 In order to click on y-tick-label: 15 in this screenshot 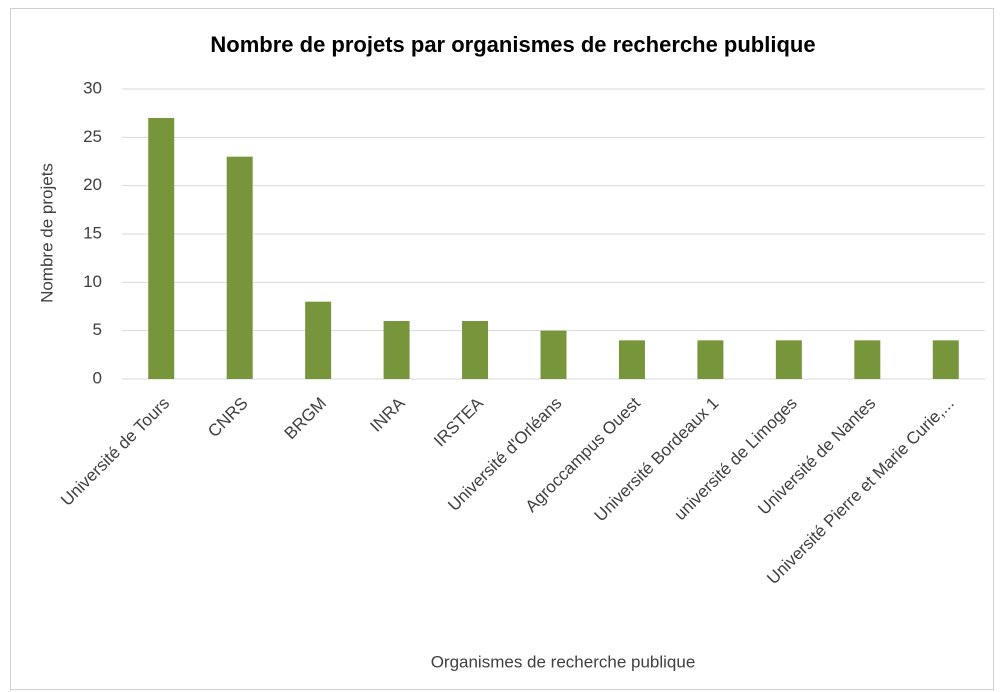, I will do `click(92, 232)`.